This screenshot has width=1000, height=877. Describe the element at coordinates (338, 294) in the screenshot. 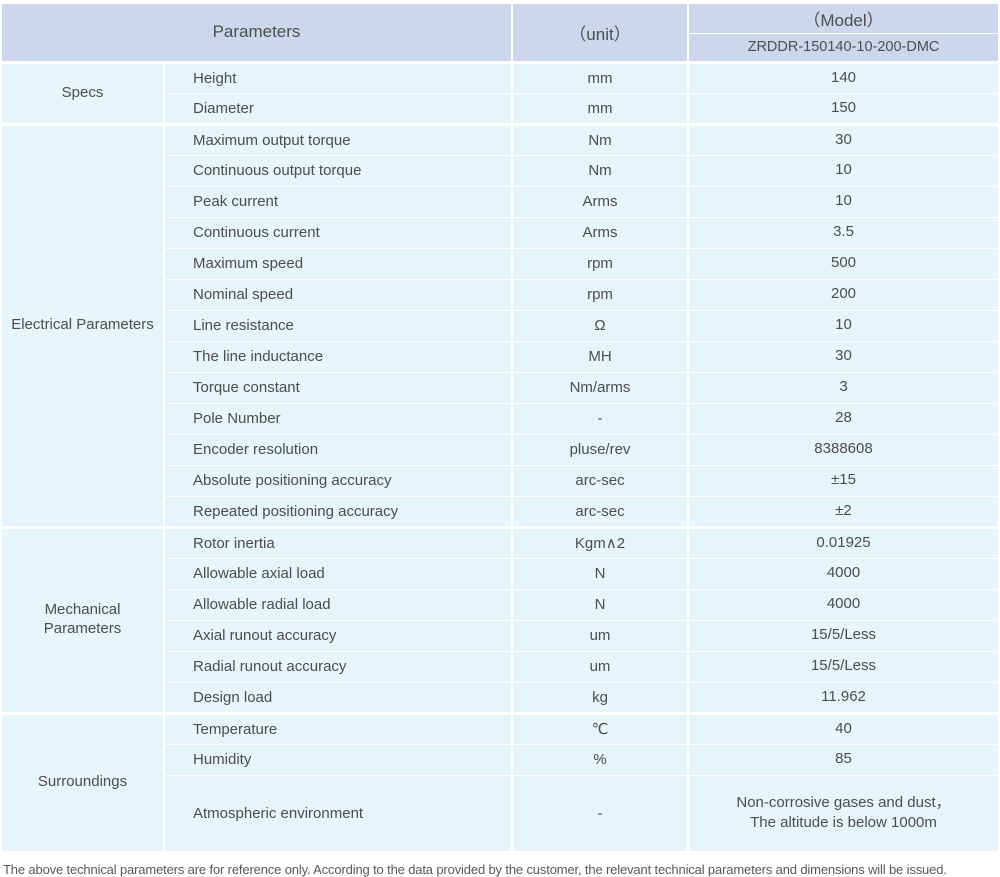

I see `parameter-cell: Nominal speed` at that location.